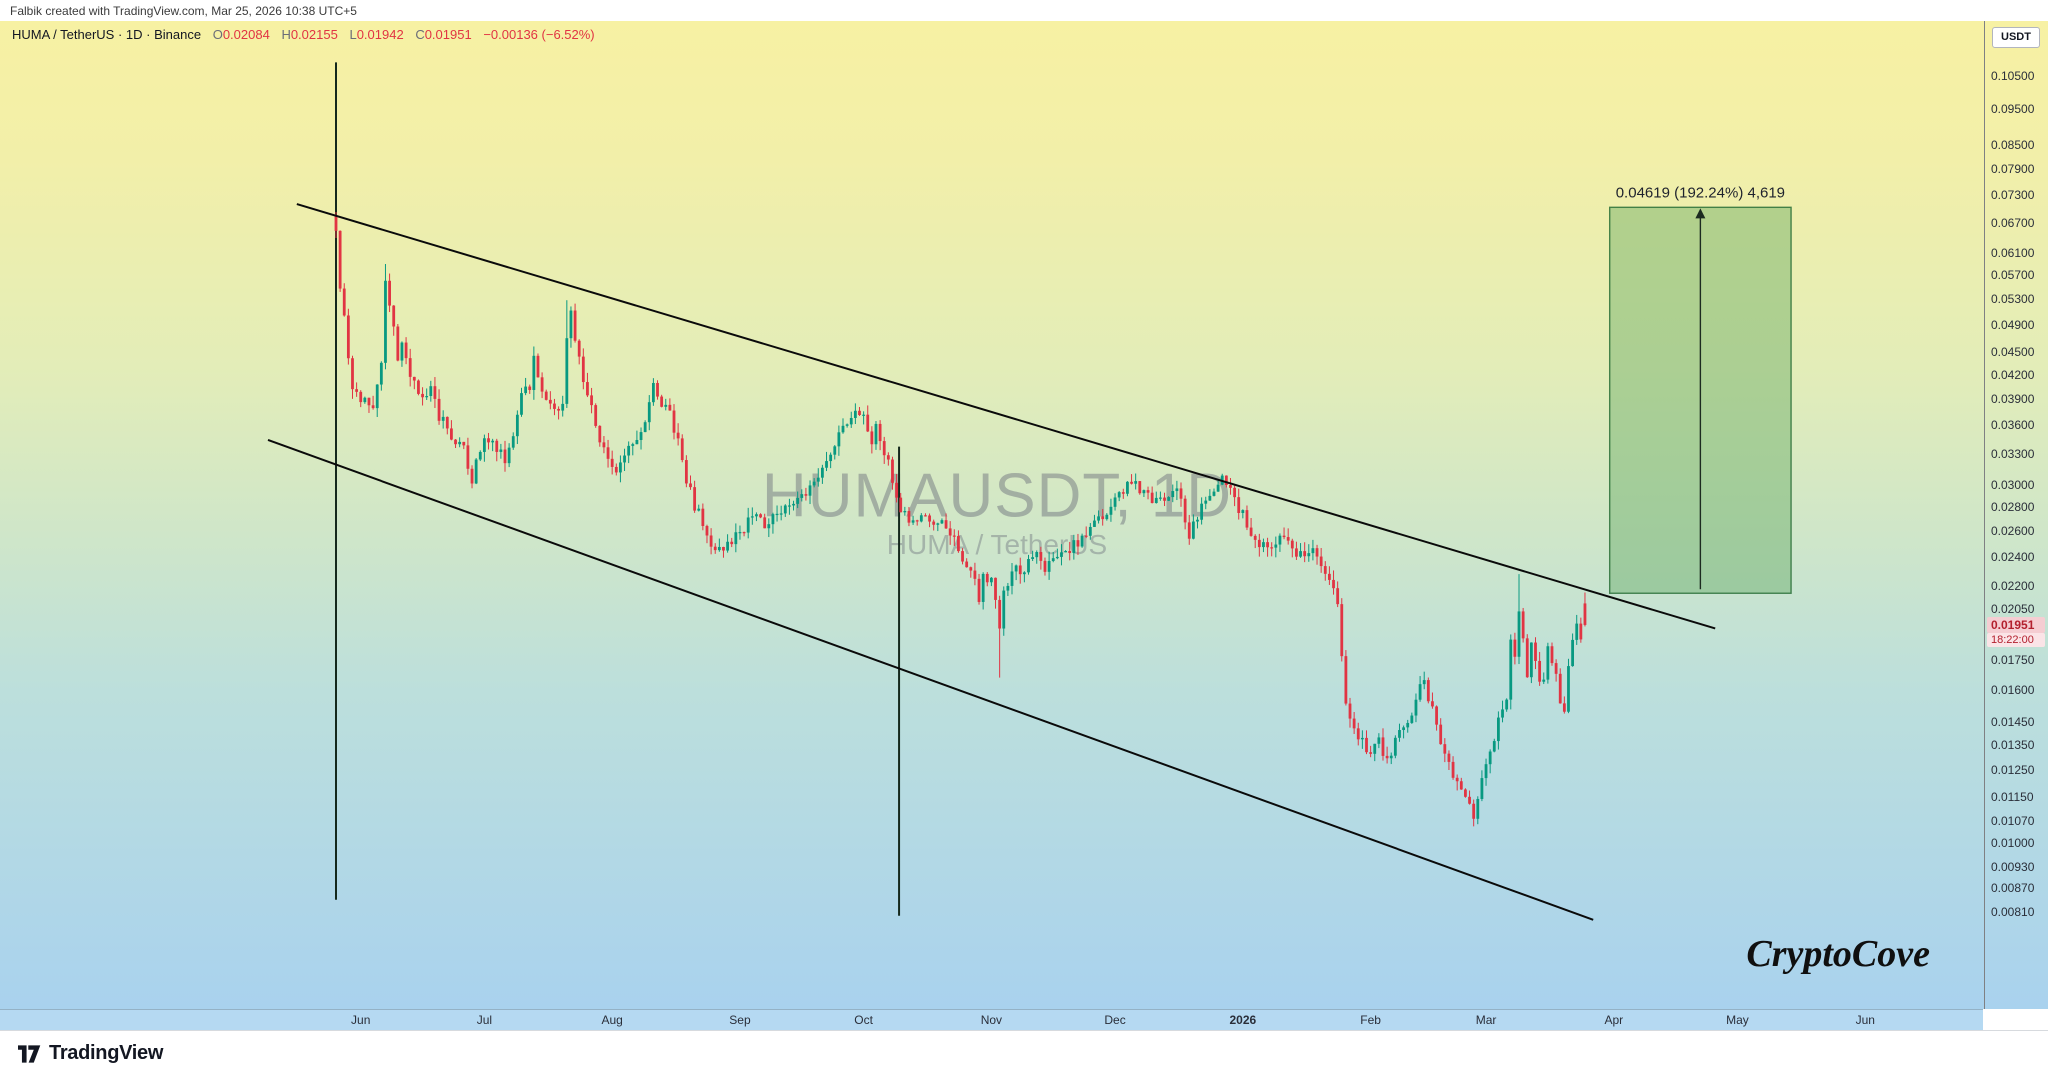 Image resolution: width=2048 pixels, height=1074 pixels. What do you see at coordinates (2013, 820) in the screenshot?
I see `price-tick: 0.01070` at bounding box center [2013, 820].